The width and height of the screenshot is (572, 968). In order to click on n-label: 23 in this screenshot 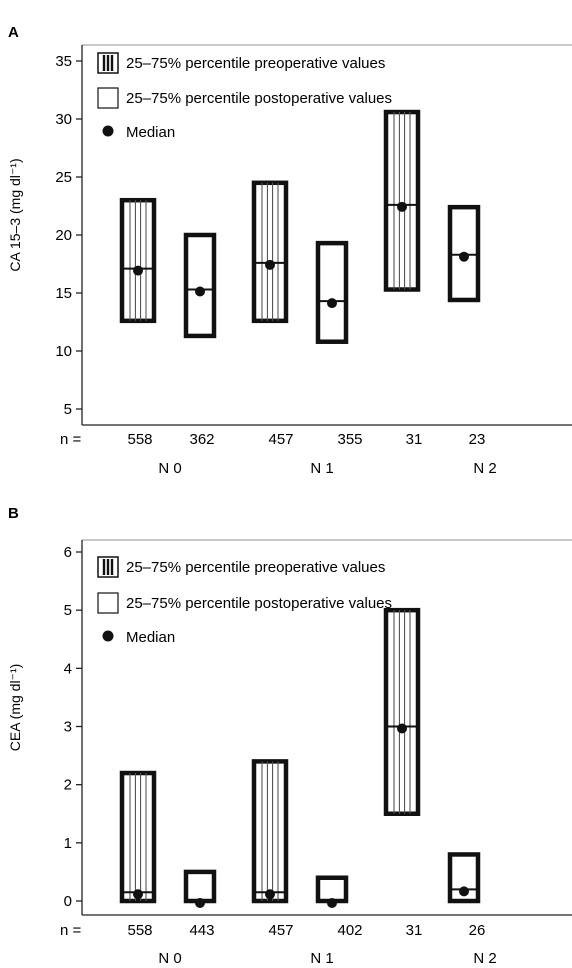, I will do `click(477, 439)`.